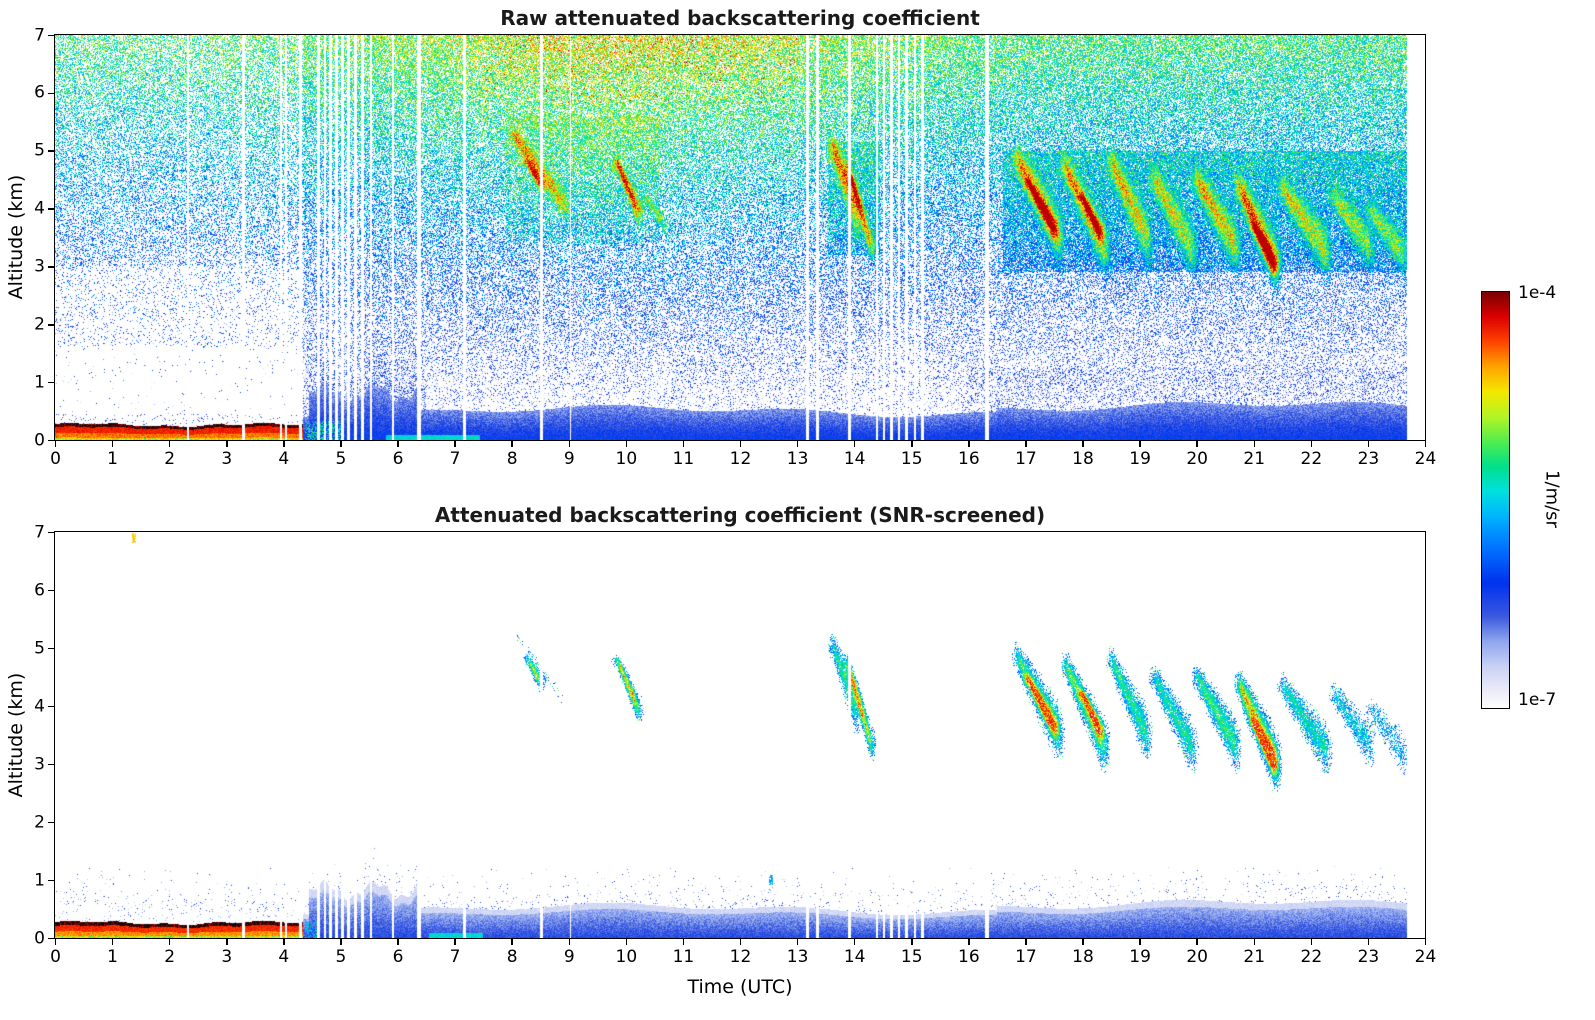 The height and width of the screenshot is (1020, 1595). I want to click on y-axis-label-raw: Altitude (km), so click(16, 237).